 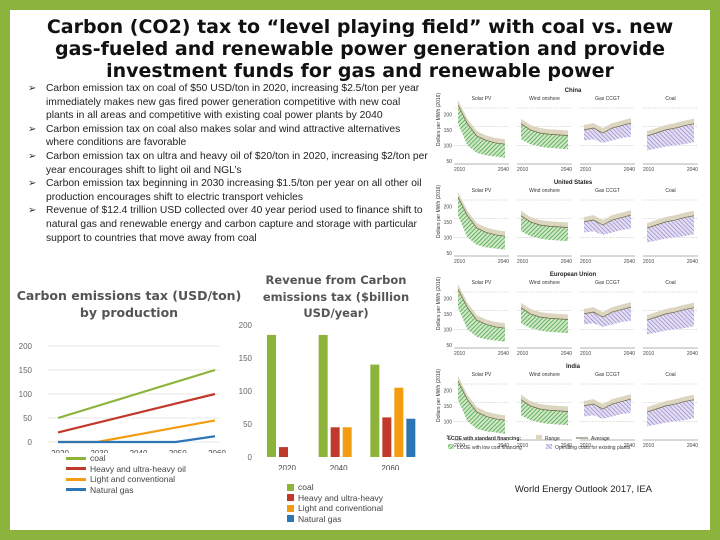 I want to click on source-note: World Energy Outlook 2017, IEA, so click(x=583, y=489).